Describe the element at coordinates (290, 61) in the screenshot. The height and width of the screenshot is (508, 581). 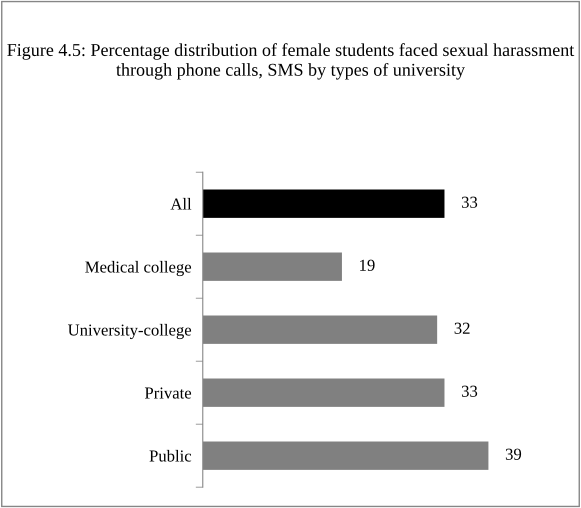
I see `chart-title: Figure 4.5: Percentage distribution of female students faced sexual harassment through phone calls, SMS by types of university` at that location.